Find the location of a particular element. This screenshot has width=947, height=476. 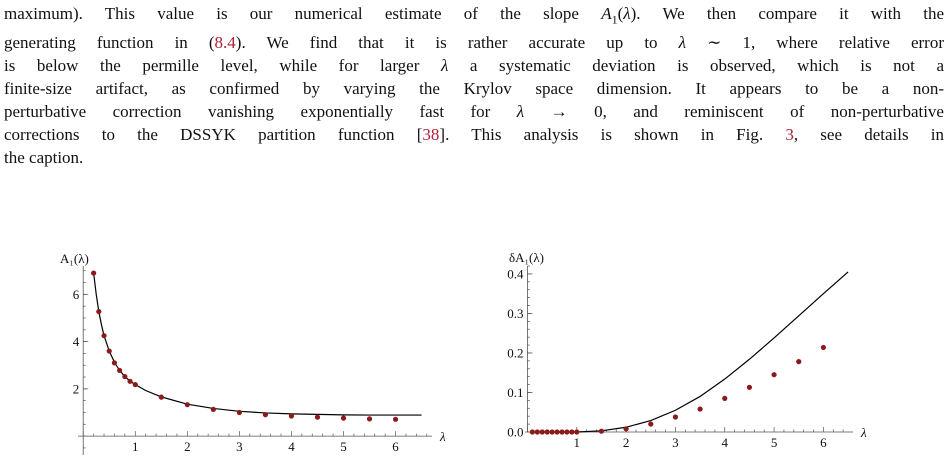

text-run: , see details in is located at coordinates (868, 135).